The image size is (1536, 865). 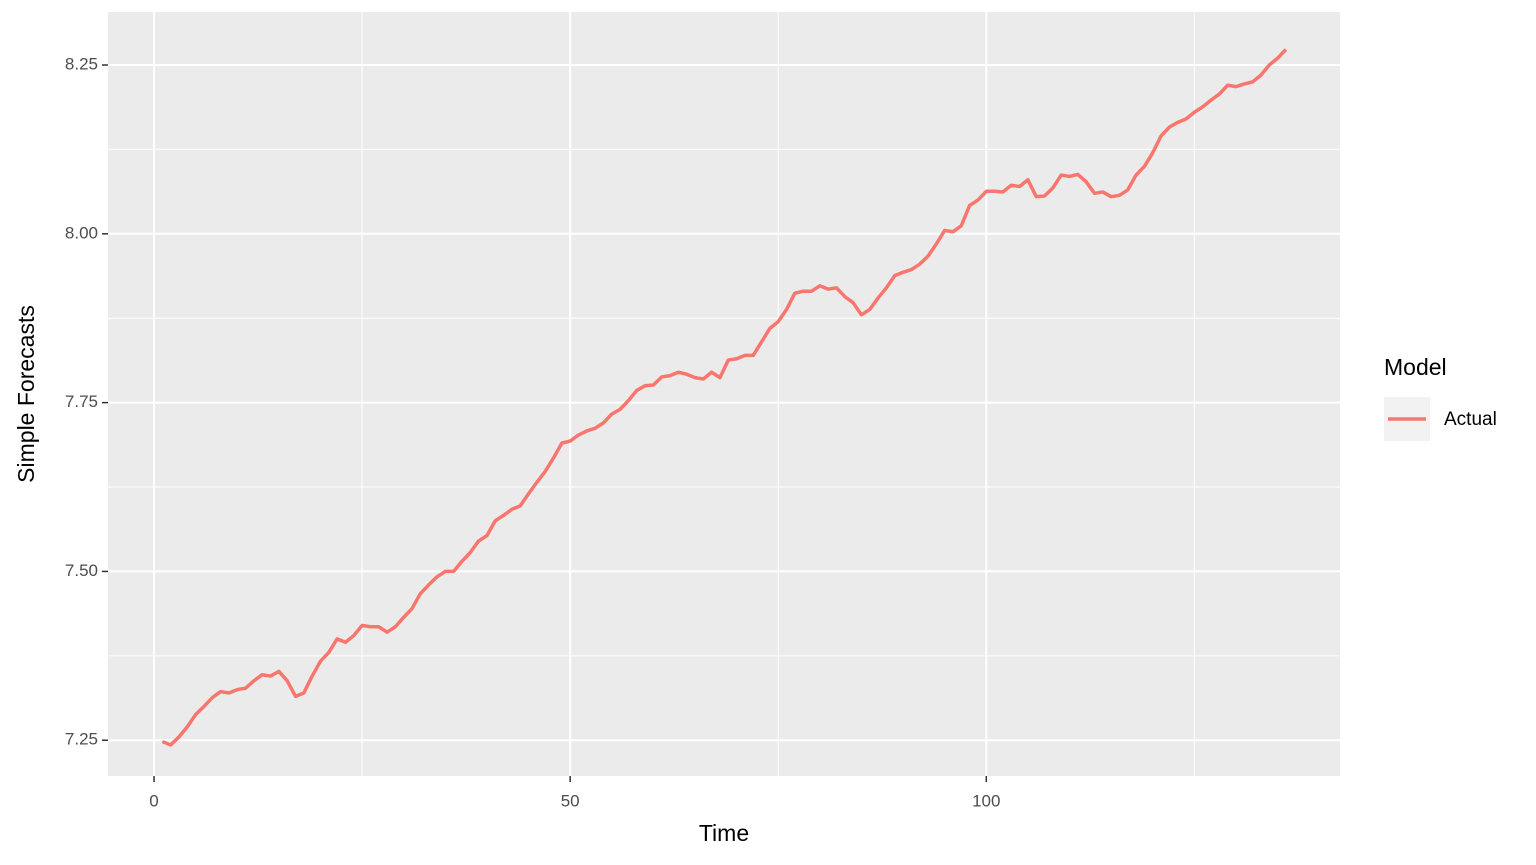 I want to click on y-tick-label: 8.00, so click(x=81, y=232).